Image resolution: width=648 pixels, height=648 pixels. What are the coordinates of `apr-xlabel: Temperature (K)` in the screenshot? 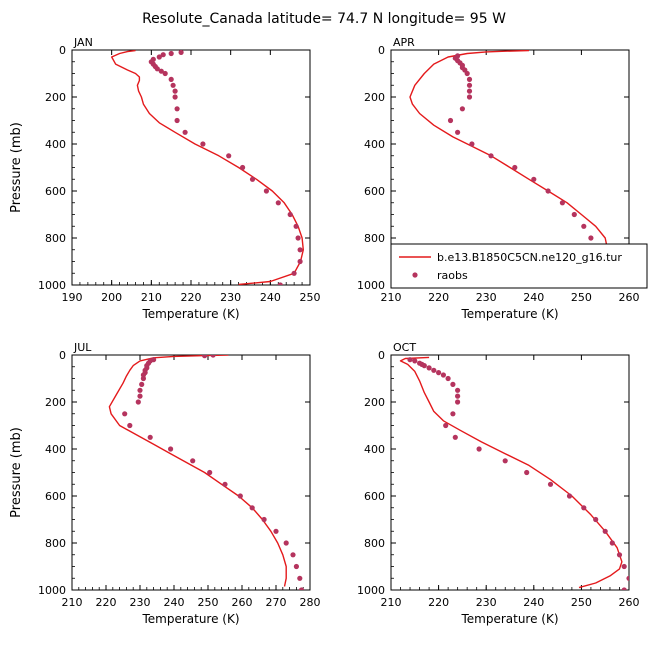 It's located at (509, 314).